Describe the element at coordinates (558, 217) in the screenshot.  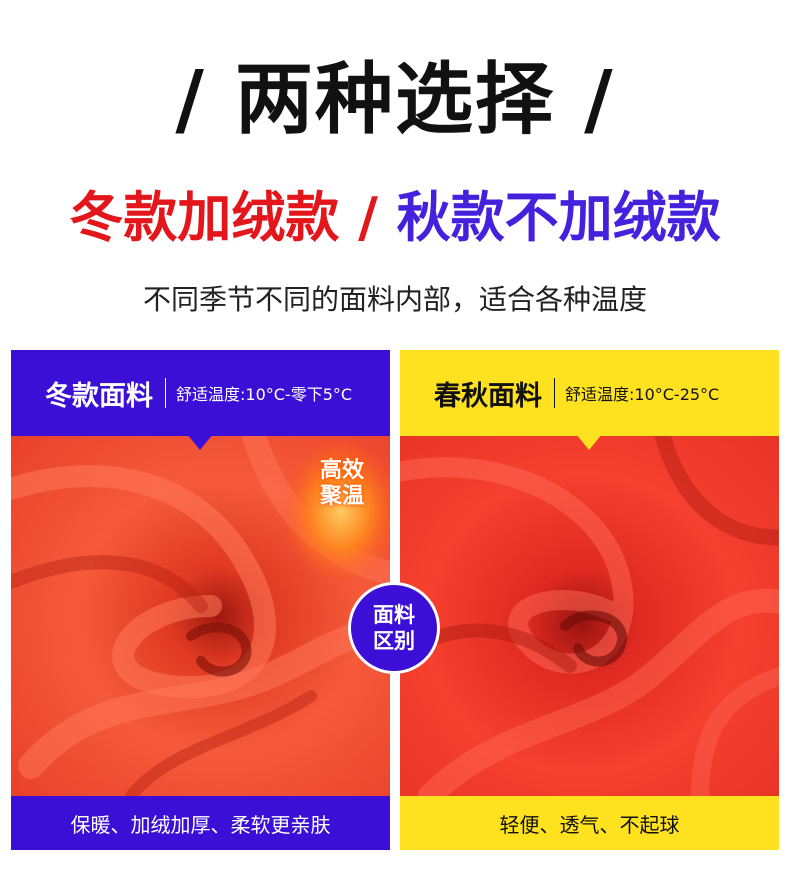
I see `autumn-option-label: 秋款不加绒款` at that location.